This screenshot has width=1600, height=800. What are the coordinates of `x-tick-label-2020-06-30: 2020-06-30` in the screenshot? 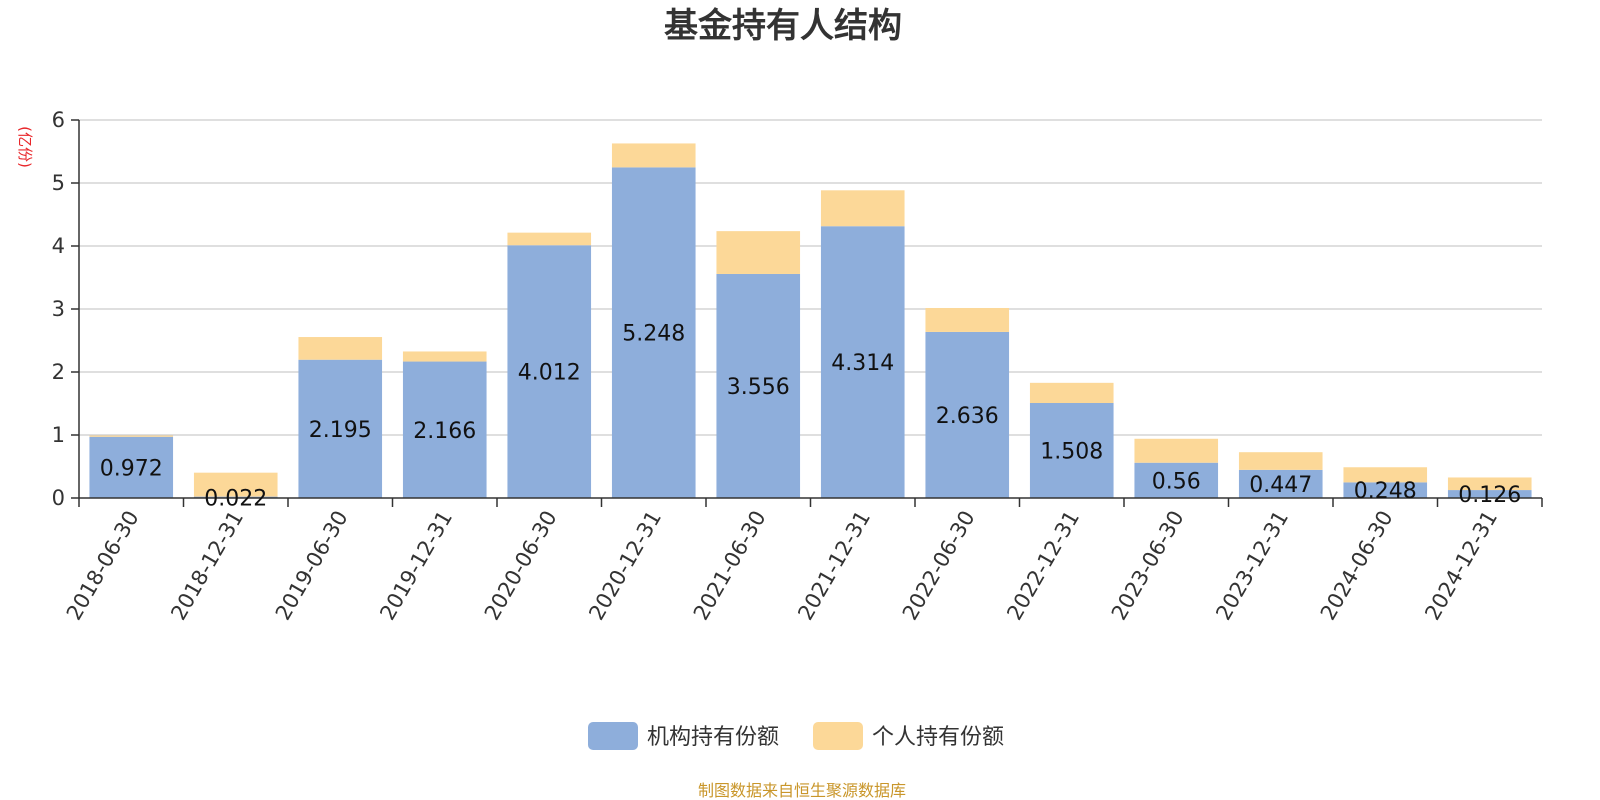 It's located at (521, 566).